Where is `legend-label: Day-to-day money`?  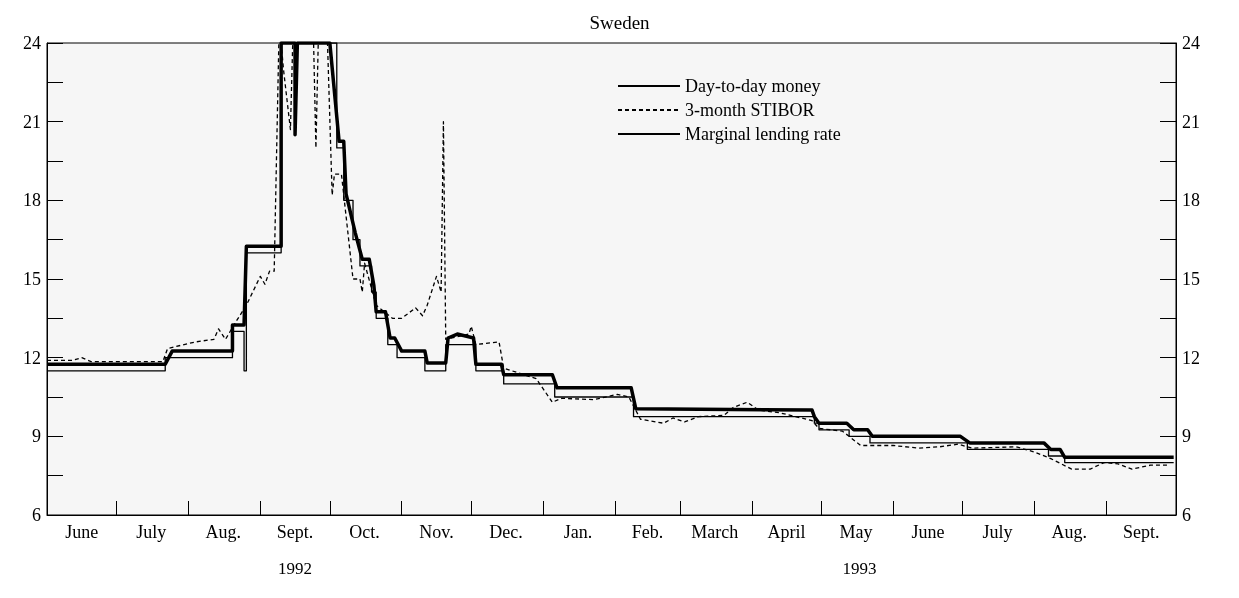 legend-label: Day-to-day money is located at coordinates (753, 86).